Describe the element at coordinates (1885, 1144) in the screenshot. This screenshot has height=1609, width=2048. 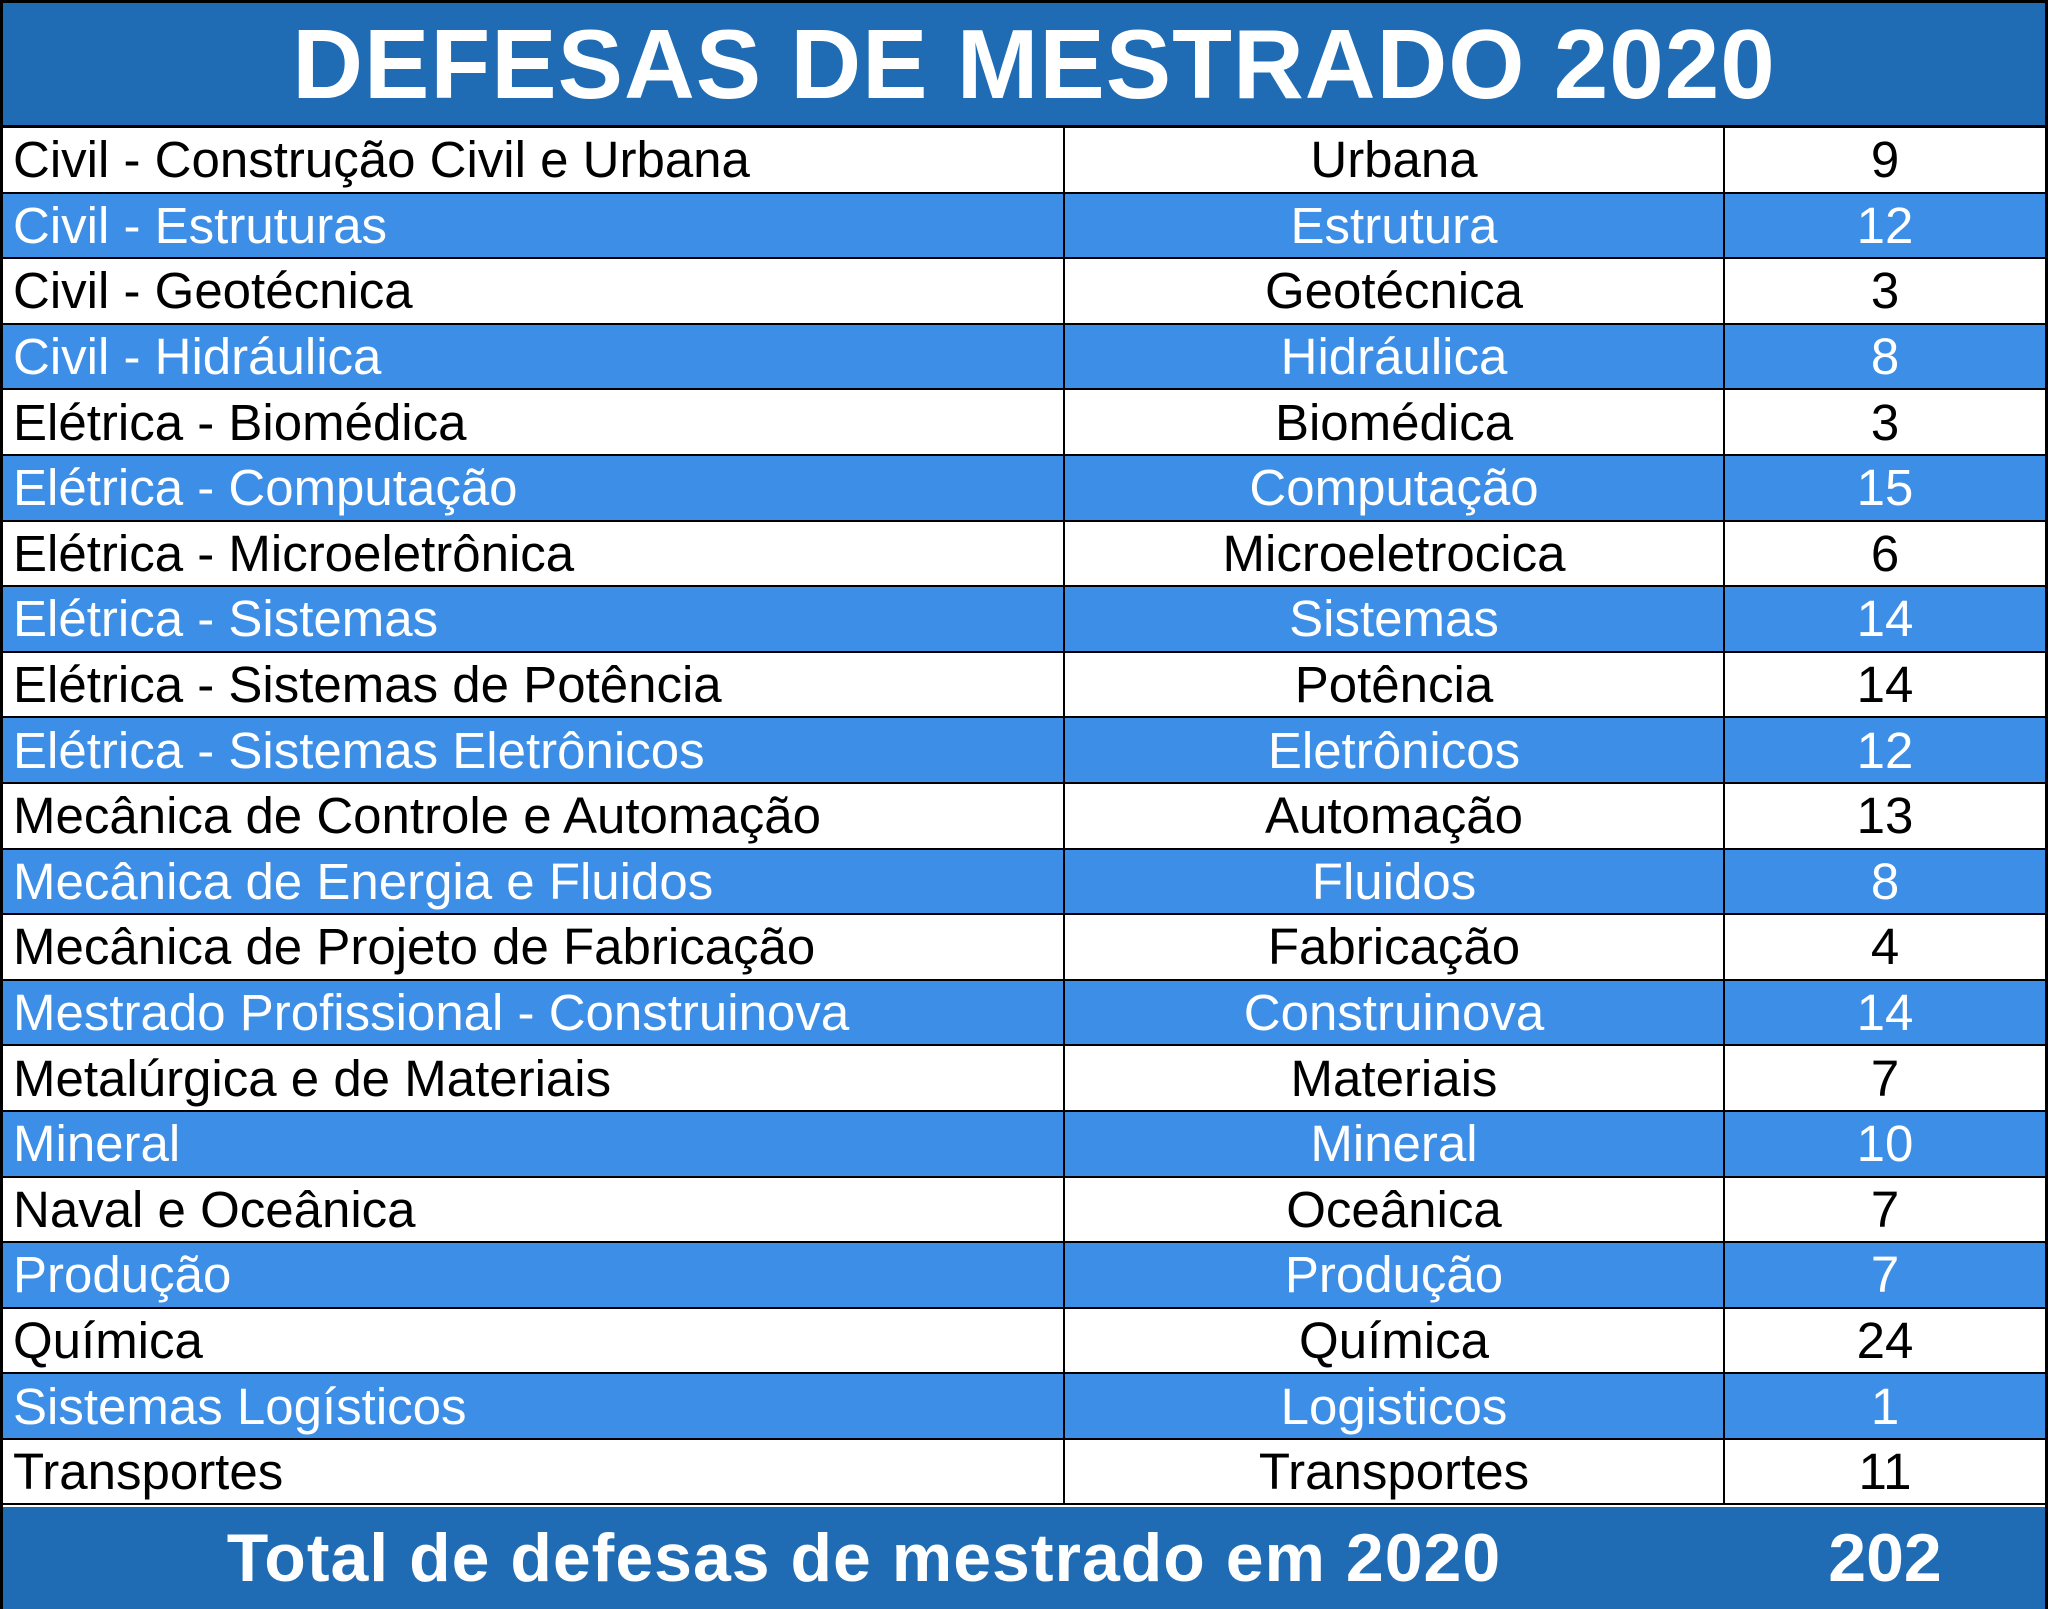
I see `defense-count-cell: 10` at that location.